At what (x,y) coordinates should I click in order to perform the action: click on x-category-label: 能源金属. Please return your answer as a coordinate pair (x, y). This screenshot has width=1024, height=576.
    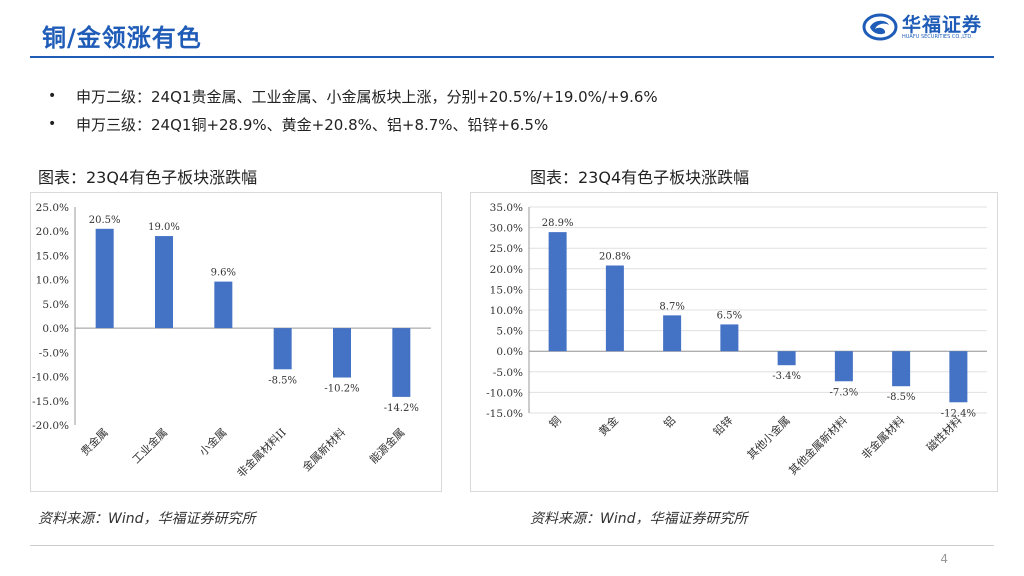
    Looking at the image, I should click on (386, 445).